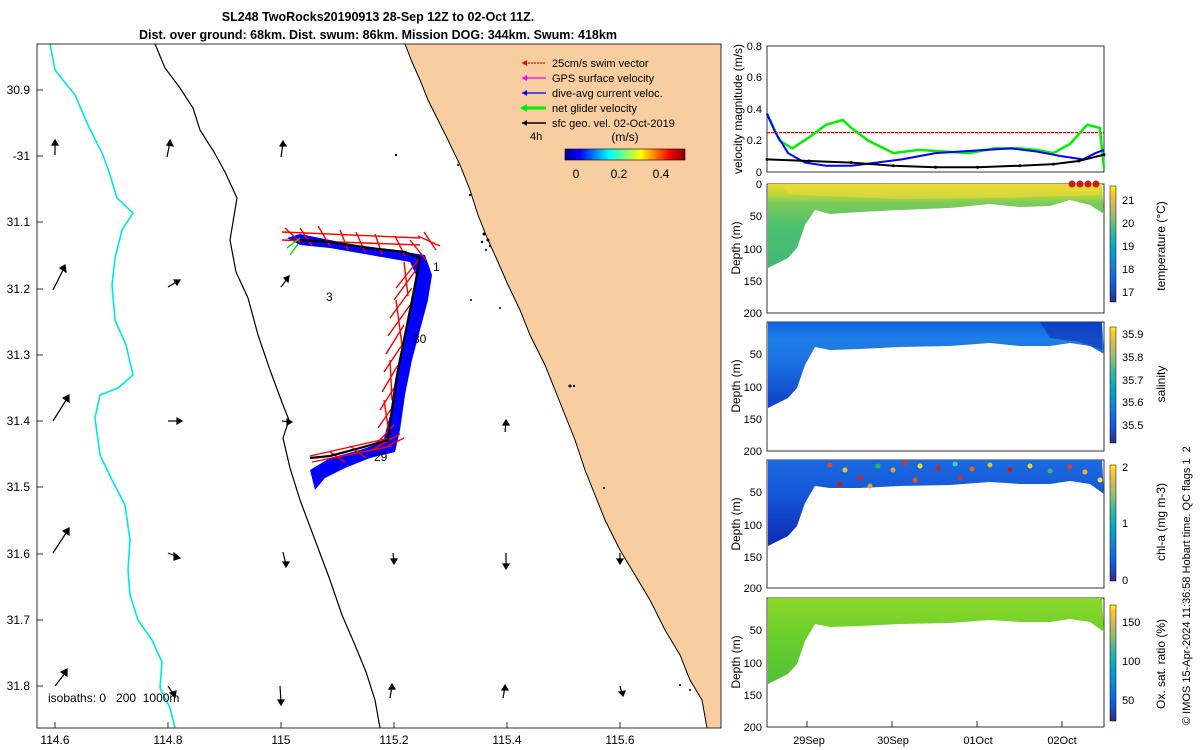 This screenshot has width=1200, height=750. I want to click on map-colorbar-tick: 0.2, so click(619, 174).